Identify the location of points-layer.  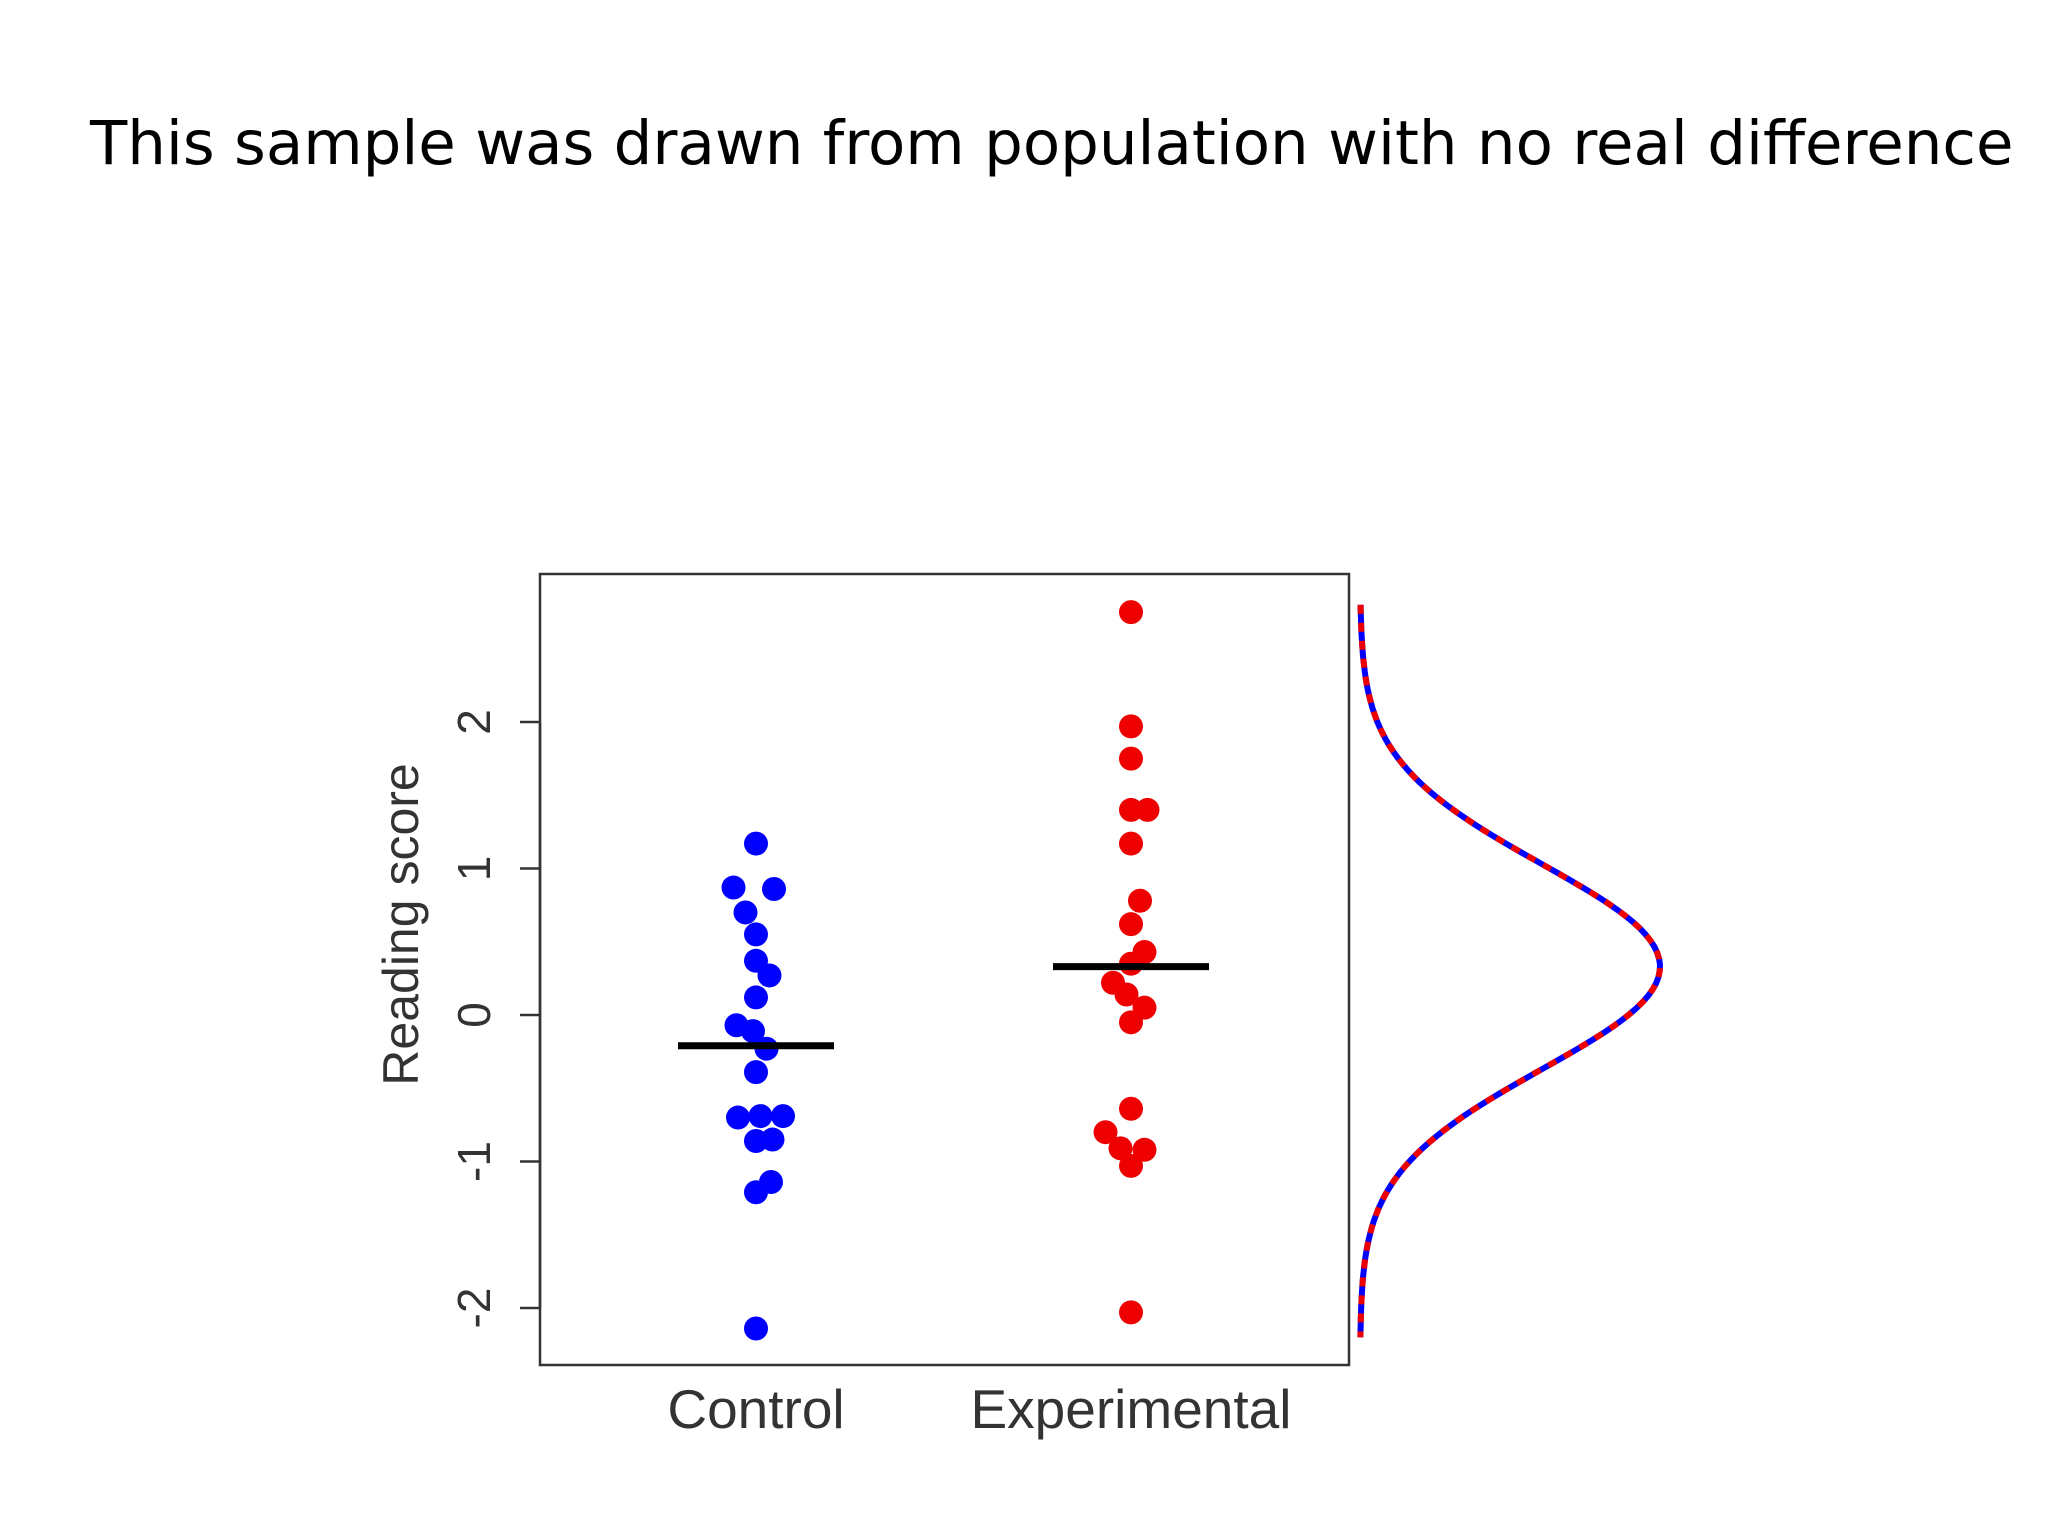
(940, 970).